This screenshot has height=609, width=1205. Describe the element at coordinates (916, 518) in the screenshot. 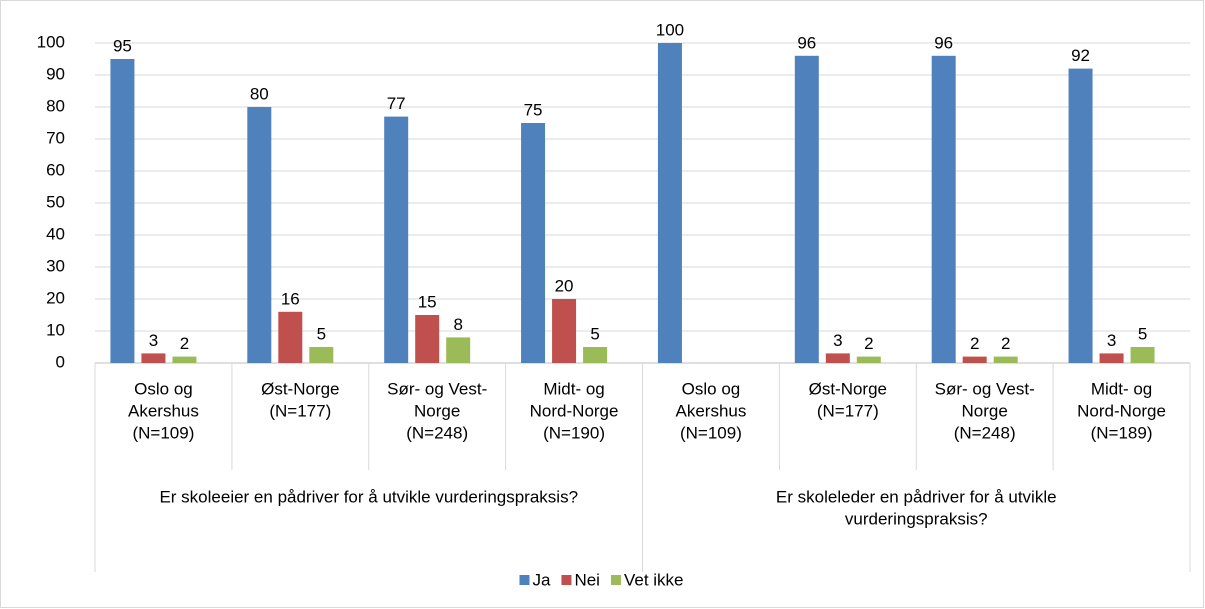

I see `group-label: vurderingspraksis?` at that location.